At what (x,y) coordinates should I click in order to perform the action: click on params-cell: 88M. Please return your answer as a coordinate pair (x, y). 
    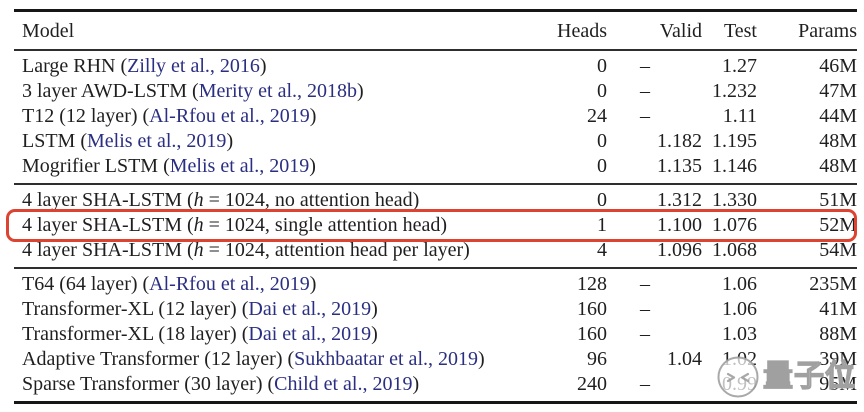
    Looking at the image, I should click on (838, 334).